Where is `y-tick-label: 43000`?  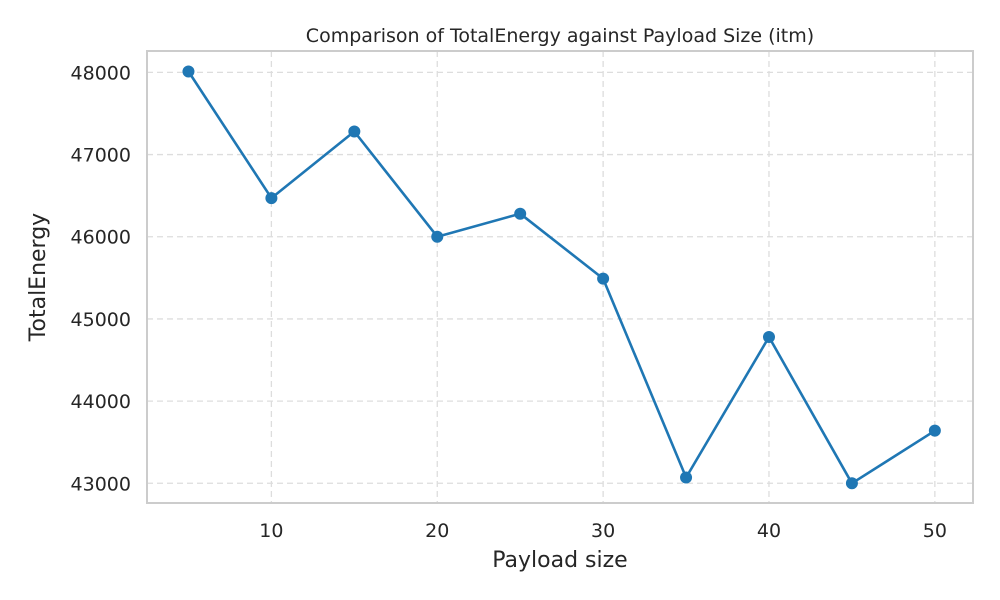
y-tick-label: 43000 is located at coordinates (101, 484).